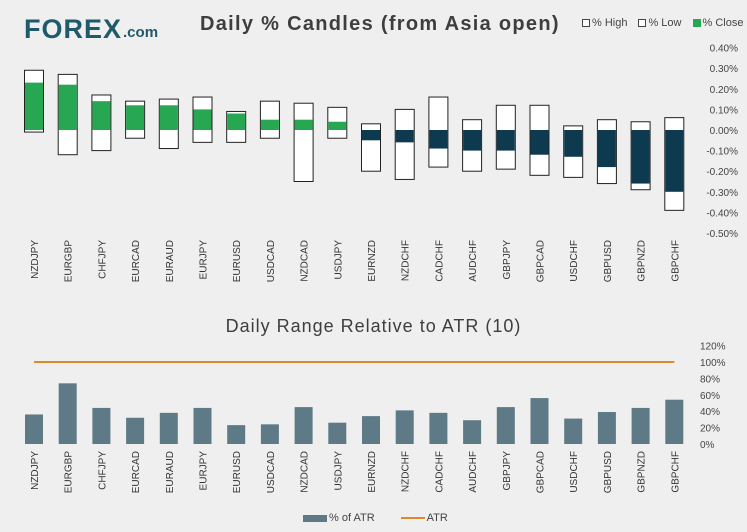 The height and width of the screenshot is (532, 747). What do you see at coordinates (724, 69) in the screenshot?
I see `y-tick-label: 0.30%` at bounding box center [724, 69].